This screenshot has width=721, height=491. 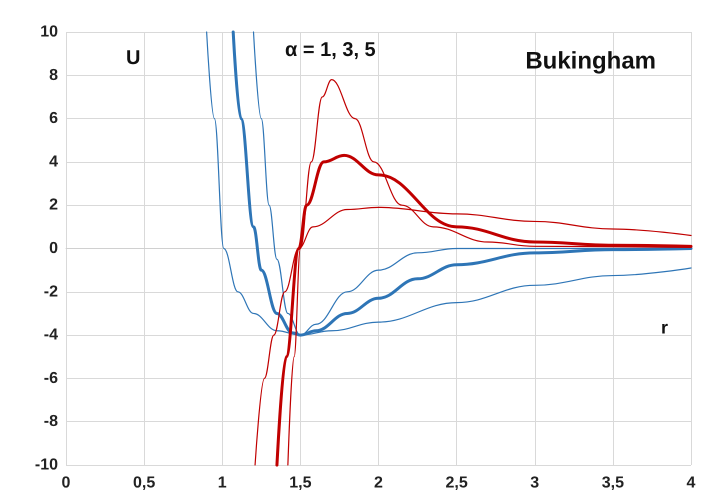 I want to click on y-tick-label: 10, so click(x=49, y=32).